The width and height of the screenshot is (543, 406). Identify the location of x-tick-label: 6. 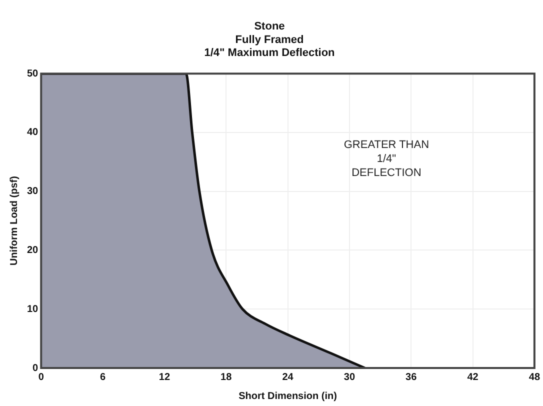
(103, 377).